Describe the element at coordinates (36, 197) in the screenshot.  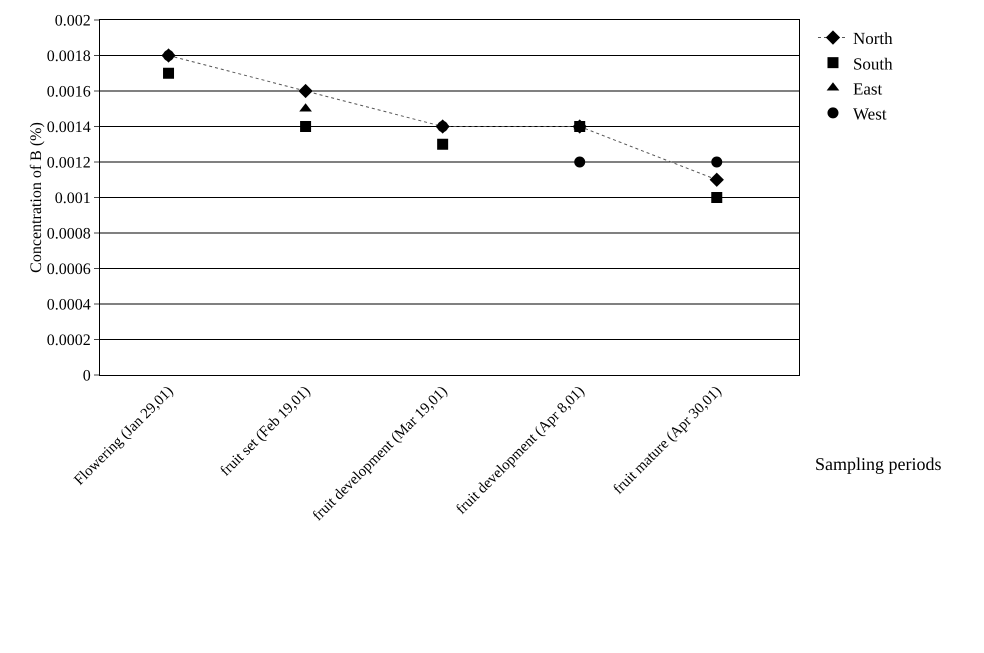
I see `y-axis-title: Concentration of B (%)` at that location.